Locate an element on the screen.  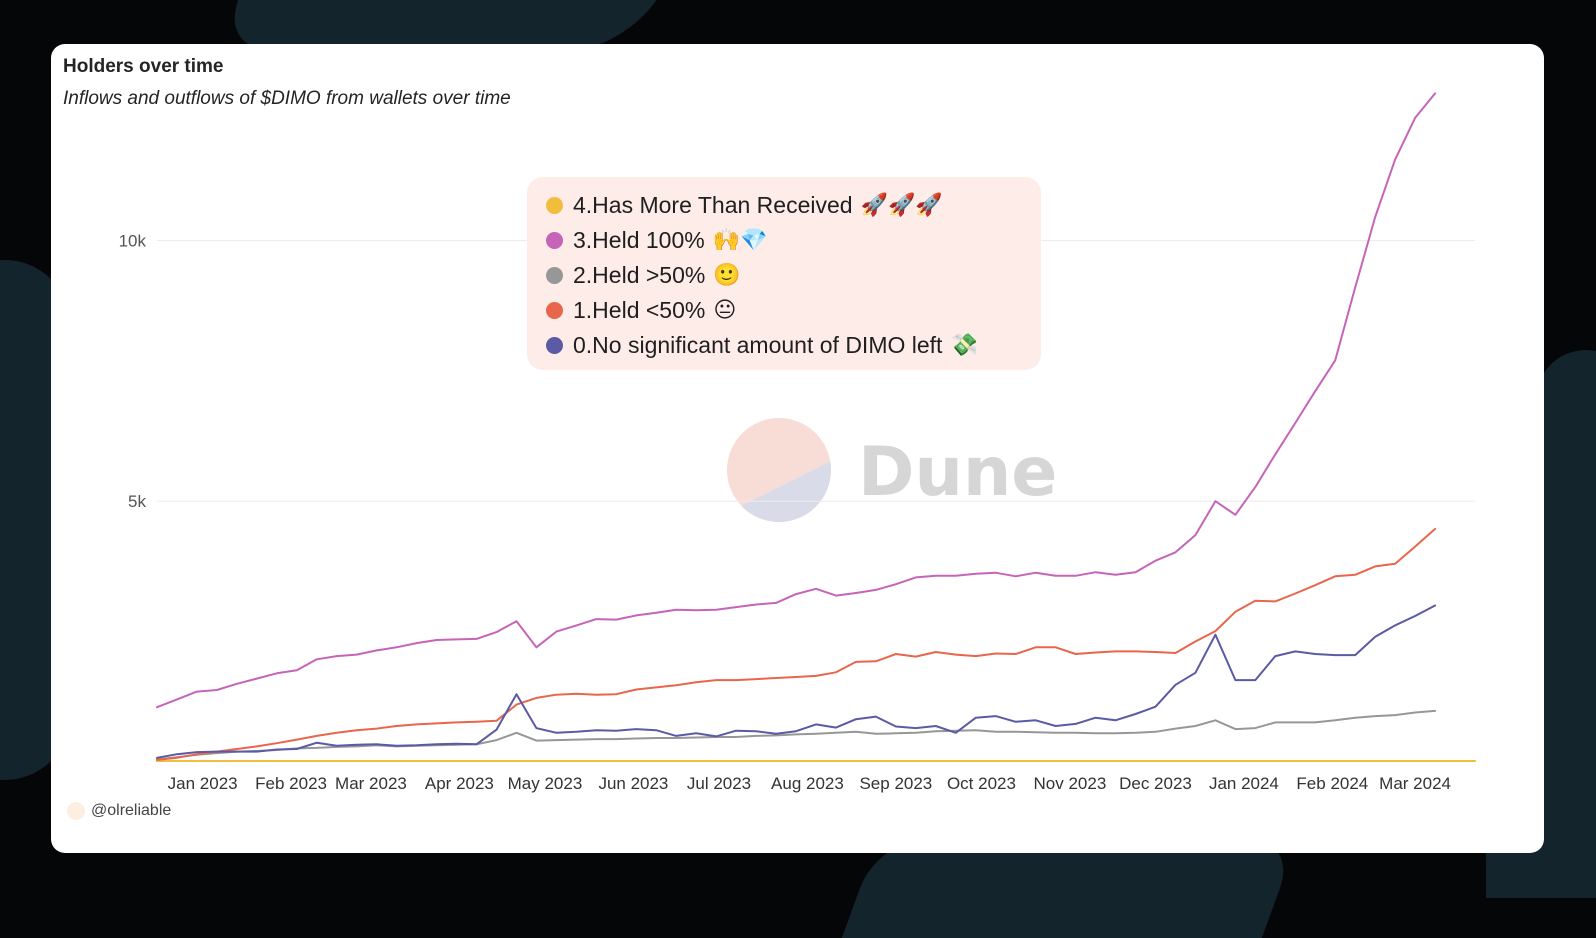
legend-item: 1.Held <50% 😐 is located at coordinates (793, 310).